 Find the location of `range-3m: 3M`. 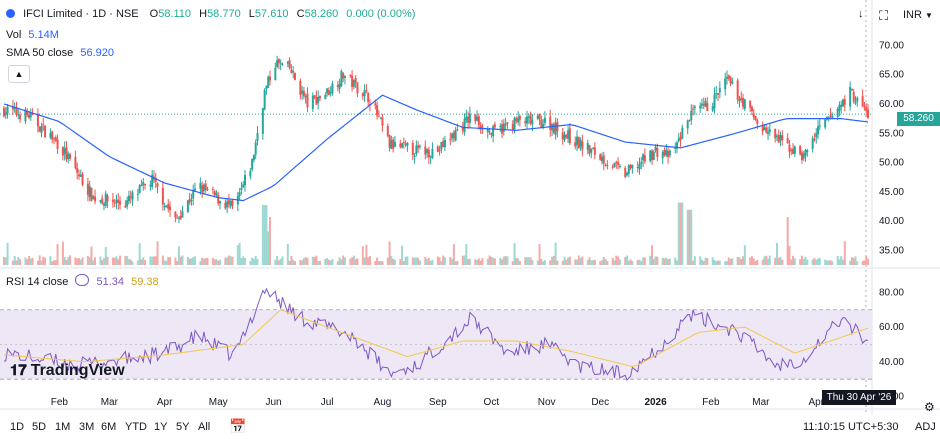

range-3m: 3M is located at coordinates (87, 427).